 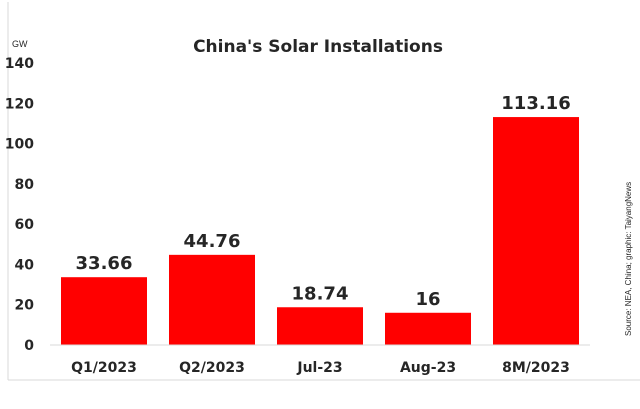 What do you see at coordinates (535, 103) in the screenshot?
I see `bar-data-label: 113.16` at bounding box center [535, 103].